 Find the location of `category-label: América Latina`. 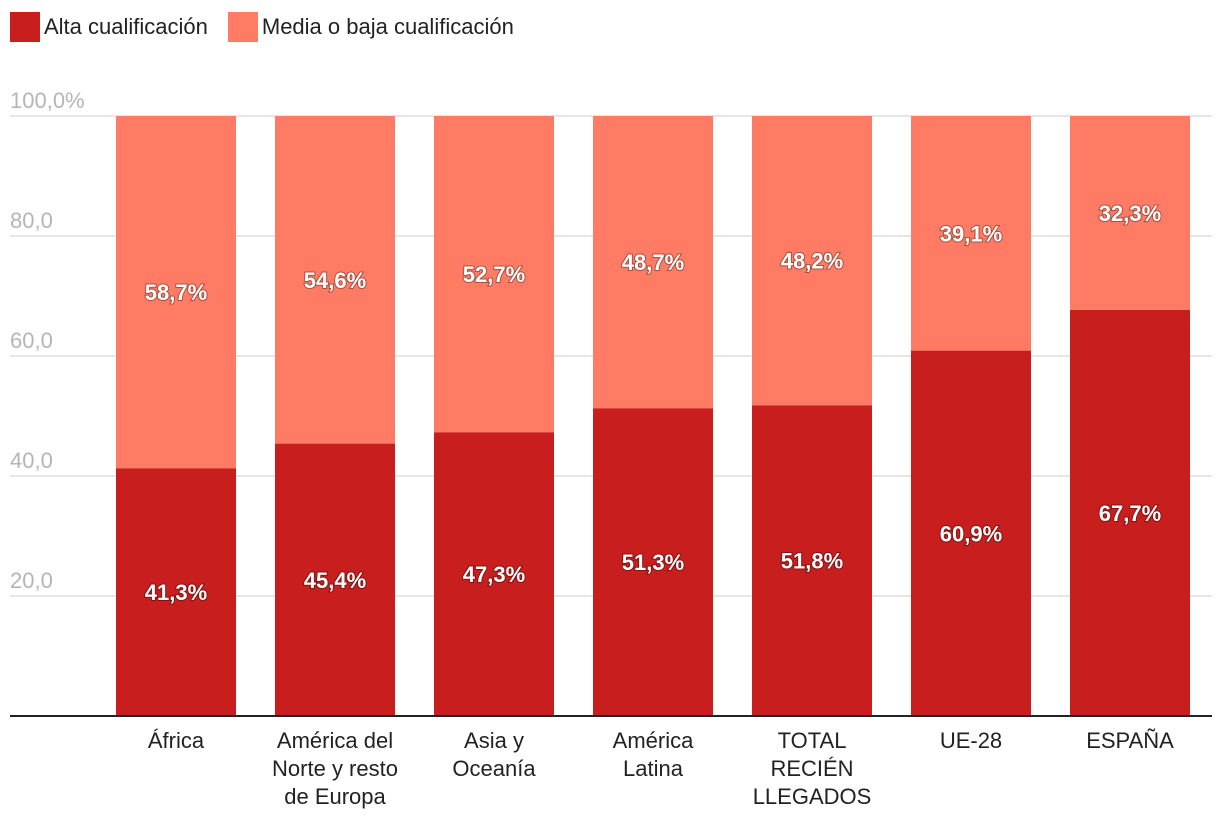

category-label: América Latina is located at coordinates (653, 754).